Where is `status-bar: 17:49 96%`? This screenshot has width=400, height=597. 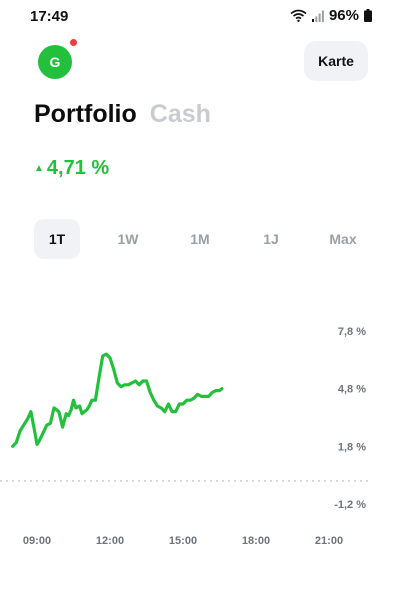 status-bar: 17:49 96% is located at coordinates (200, 16).